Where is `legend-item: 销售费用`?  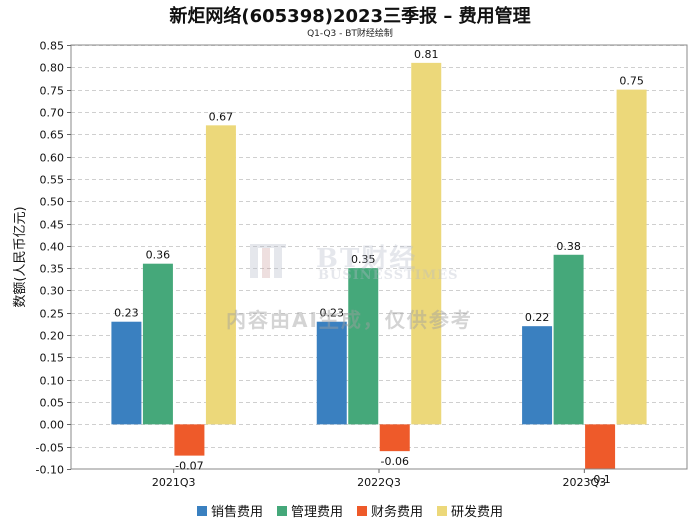
legend-item: 销售费用 is located at coordinates (229, 510).